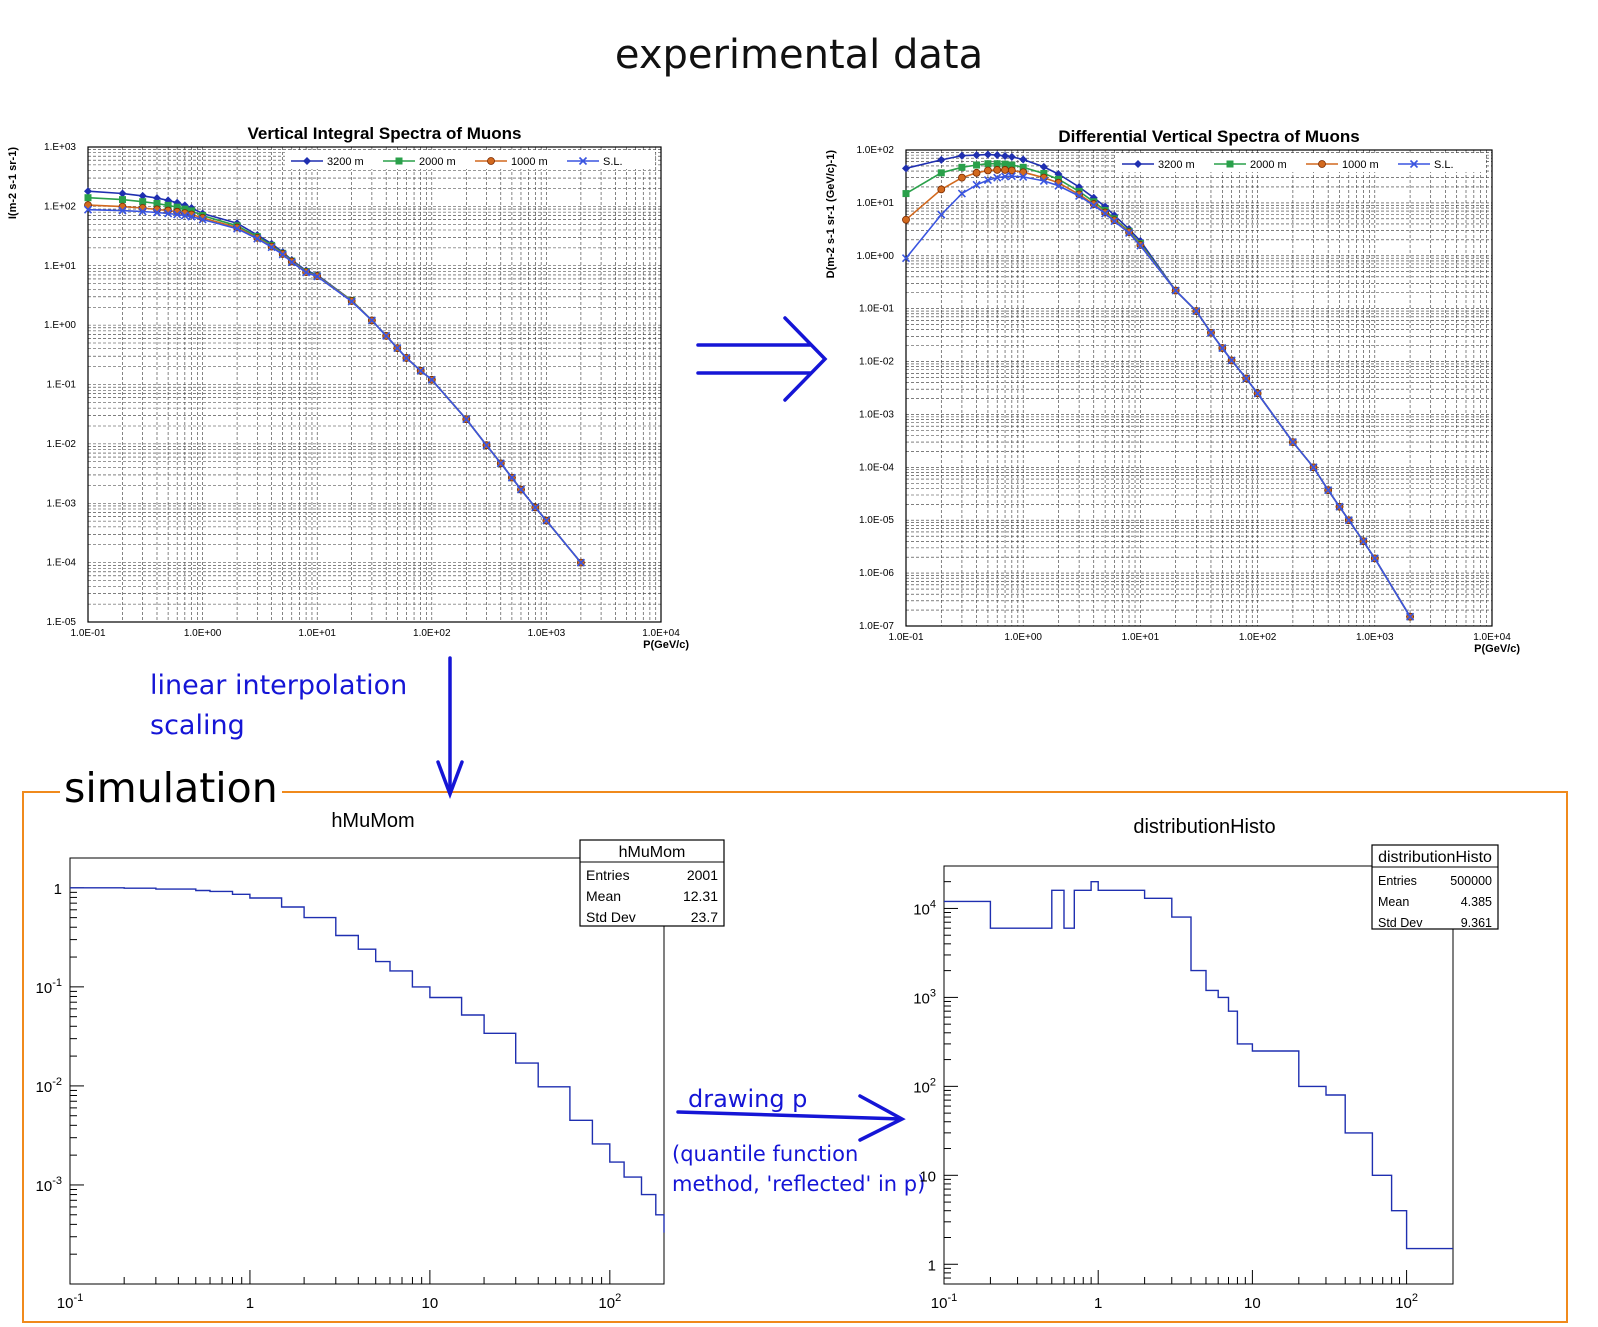 The width and height of the screenshot is (1598, 1327). What do you see at coordinates (1400, 923) in the screenshot?
I see `distribution-stats-key: Std Dev` at bounding box center [1400, 923].